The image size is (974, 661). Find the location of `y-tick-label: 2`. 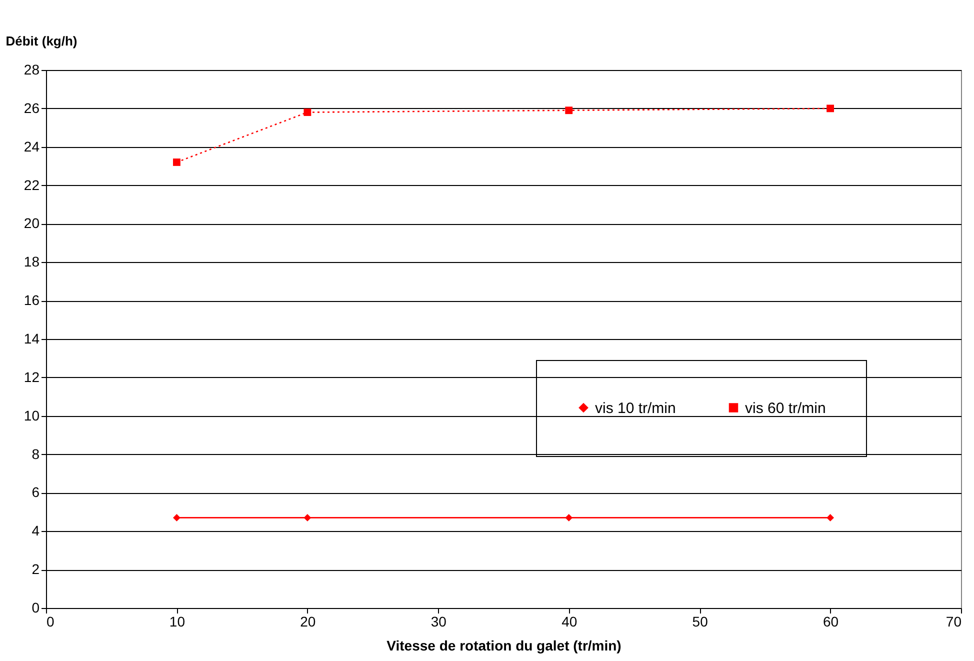

y-tick-label: 2 is located at coordinates (36, 569).